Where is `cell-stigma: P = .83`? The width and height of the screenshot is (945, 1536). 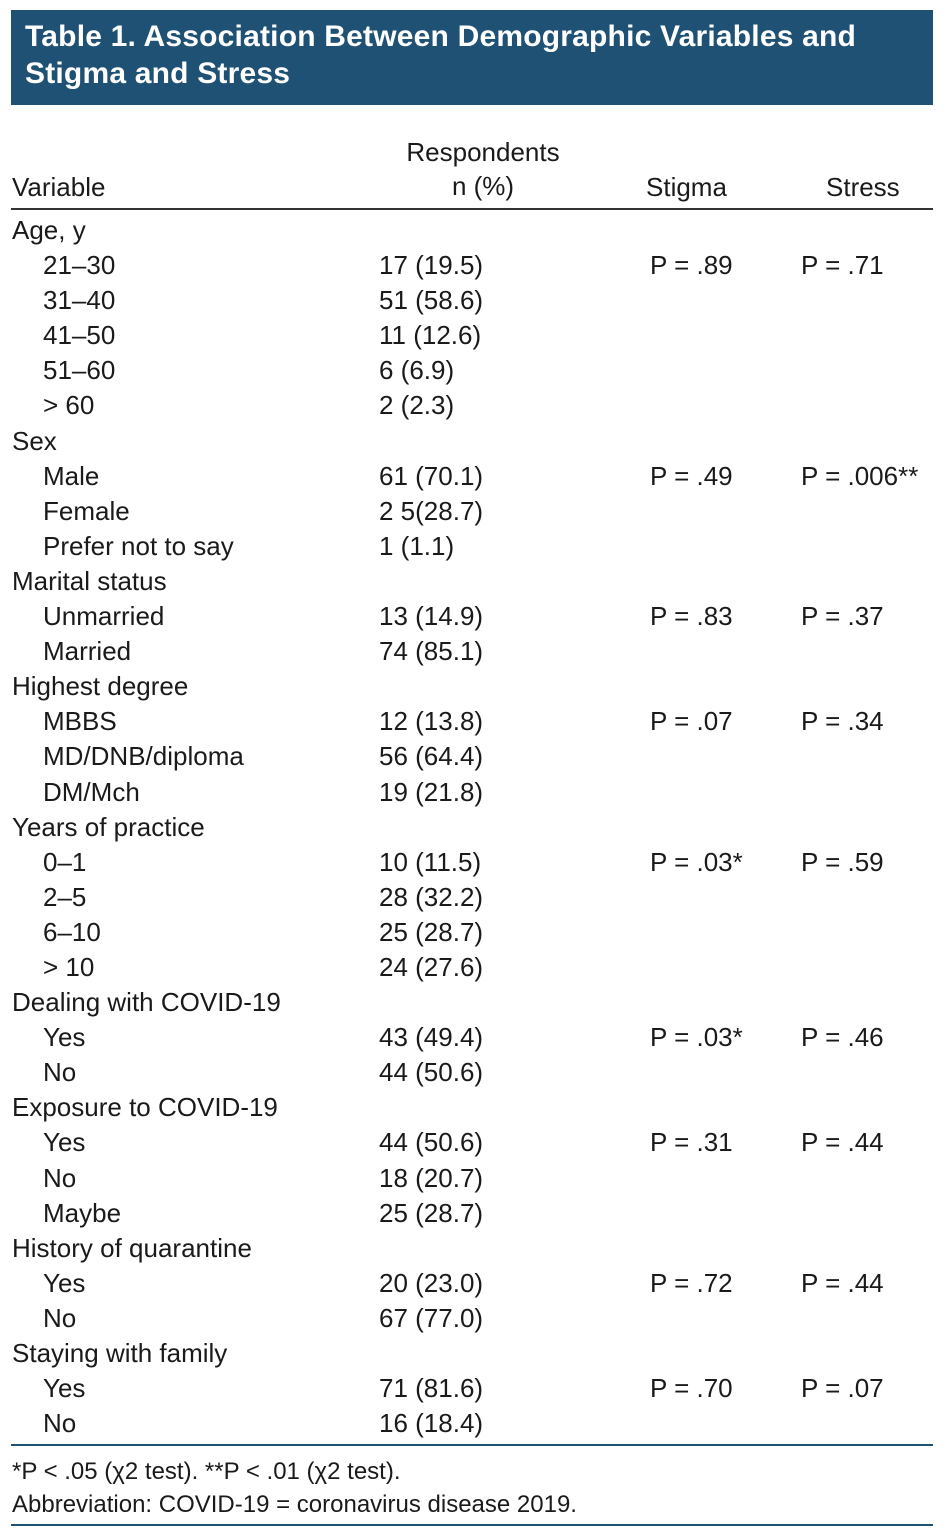
cell-stigma: P = .83 is located at coordinates (691, 616).